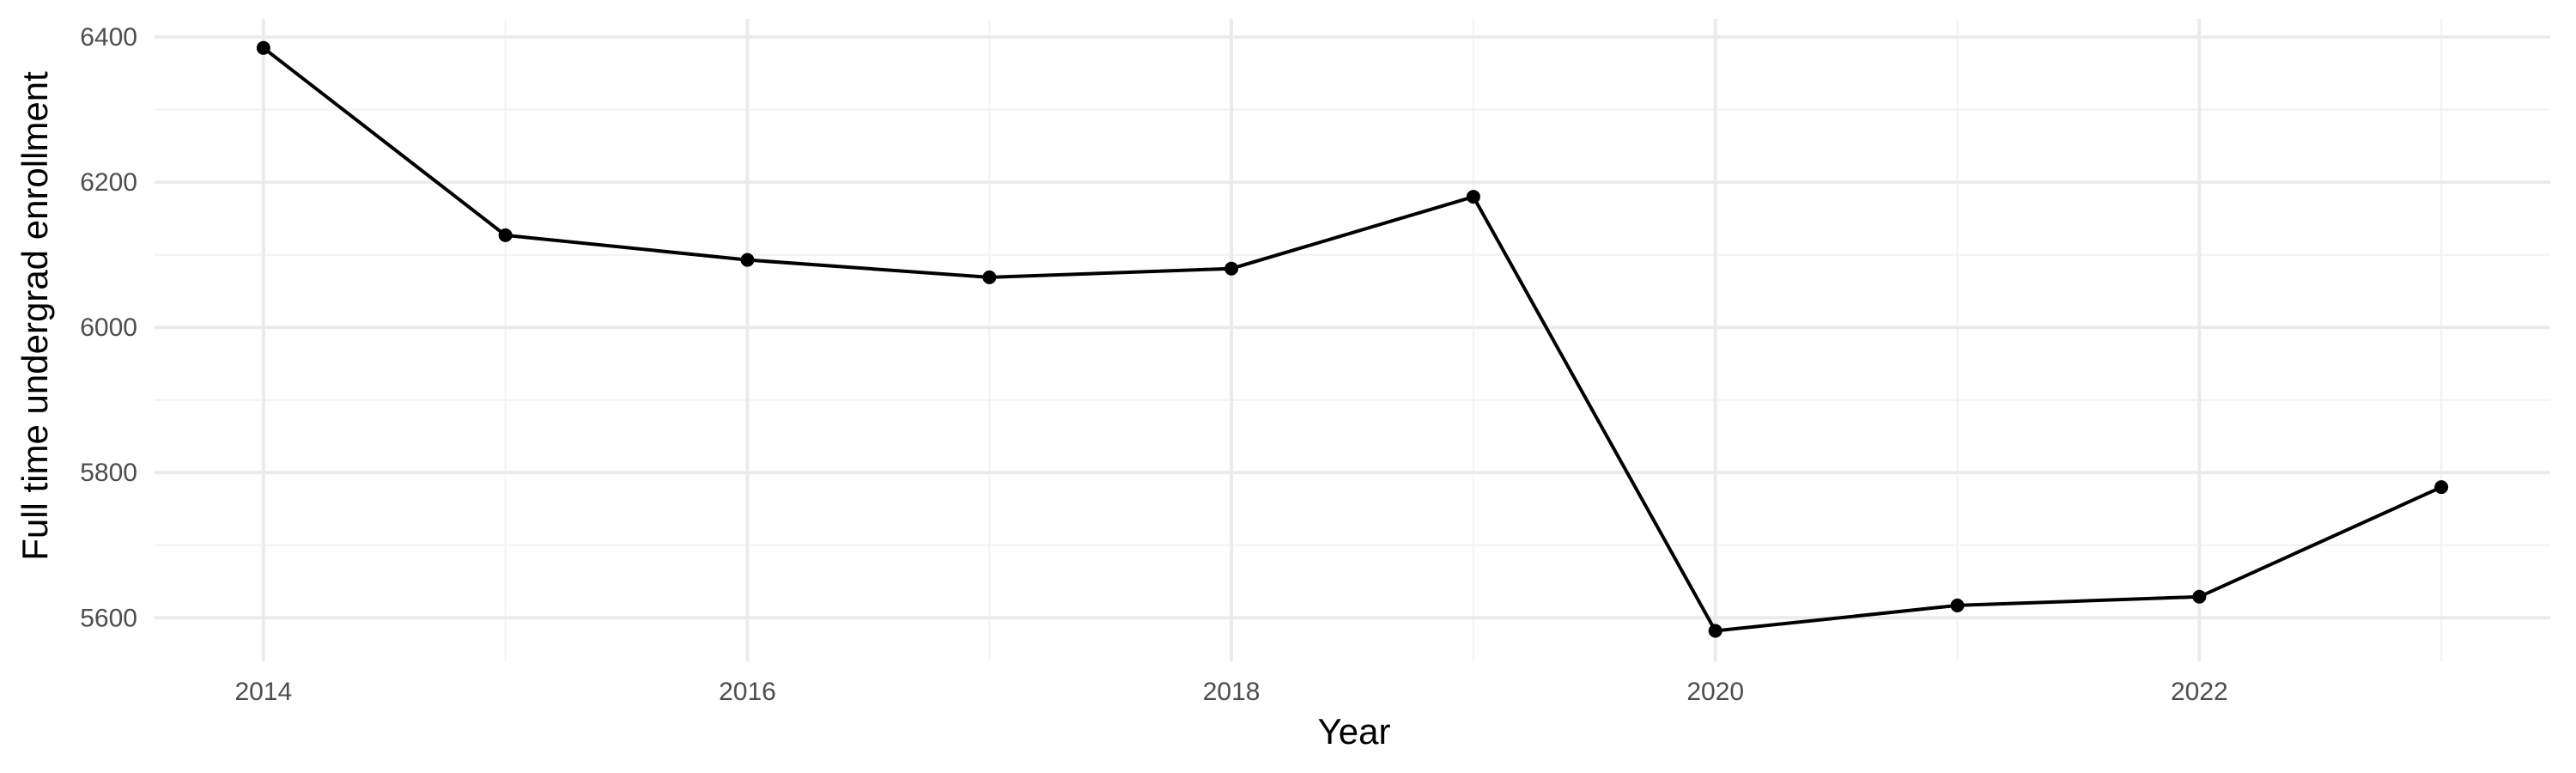 The width and height of the screenshot is (2576, 773). What do you see at coordinates (109, 37) in the screenshot?
I see `y-tick-label: 6400` at bounding box center [109, 37].